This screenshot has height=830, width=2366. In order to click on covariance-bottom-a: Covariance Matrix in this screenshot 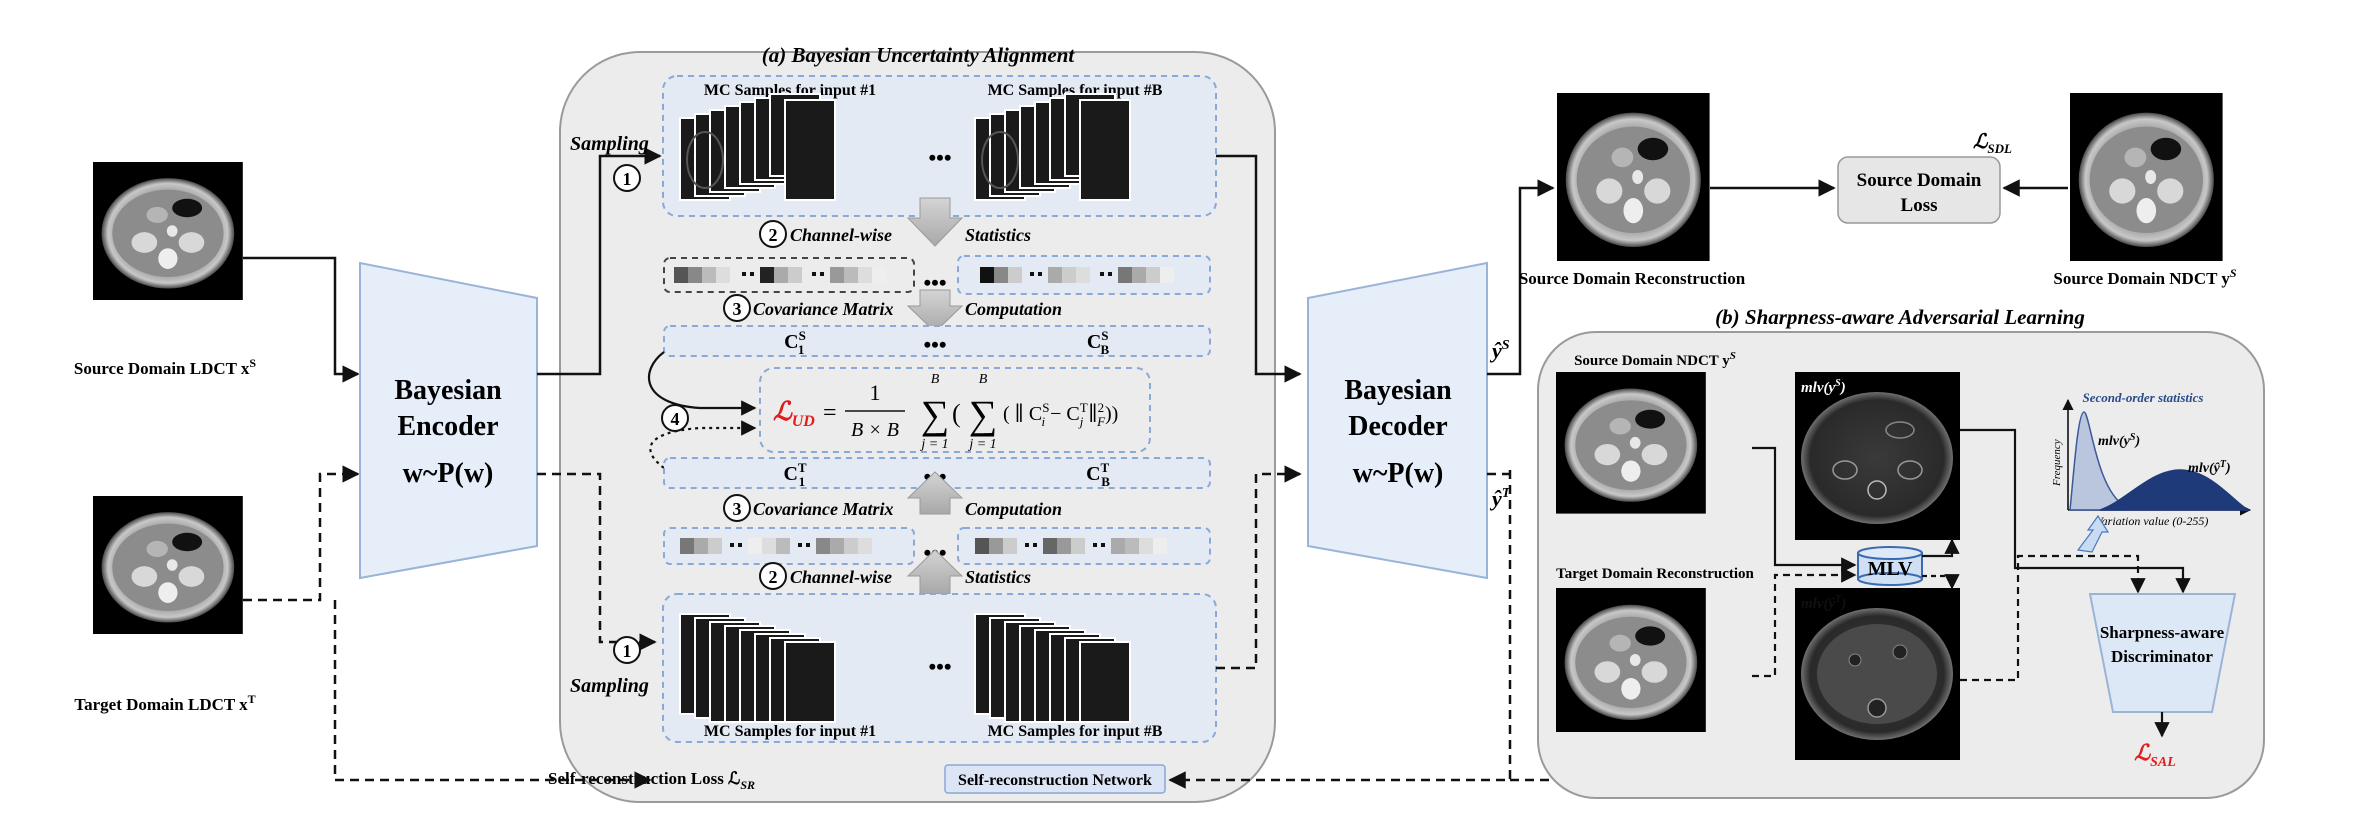, I will do `click(823, 509)`.